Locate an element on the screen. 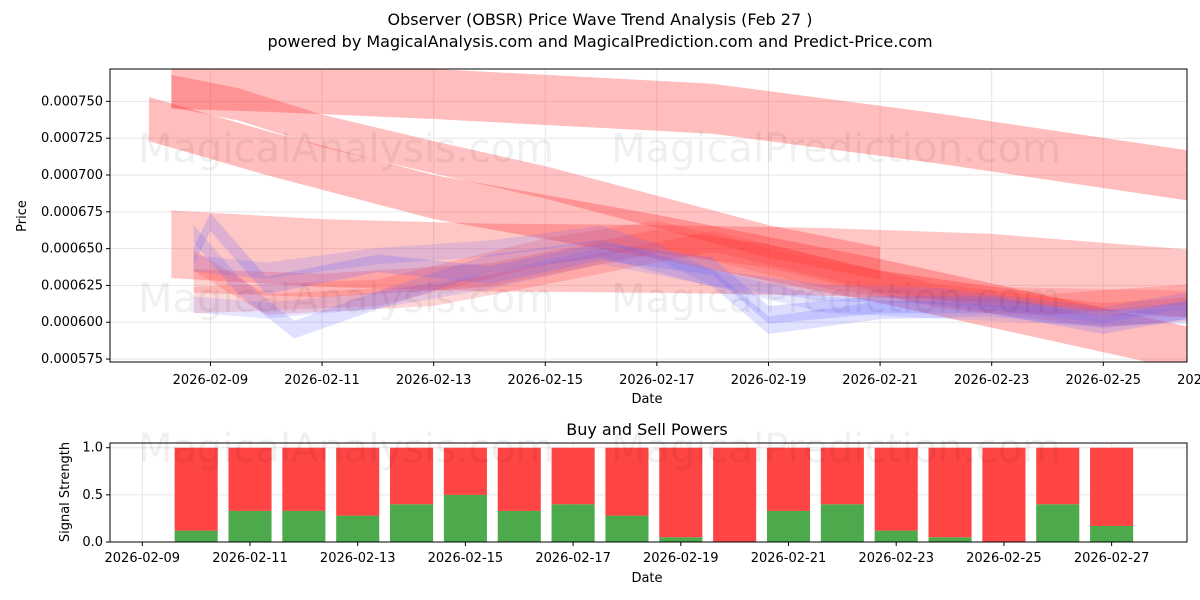  signal-x-tick-label: 2026-02-09 is located at coordinates (143, 558).